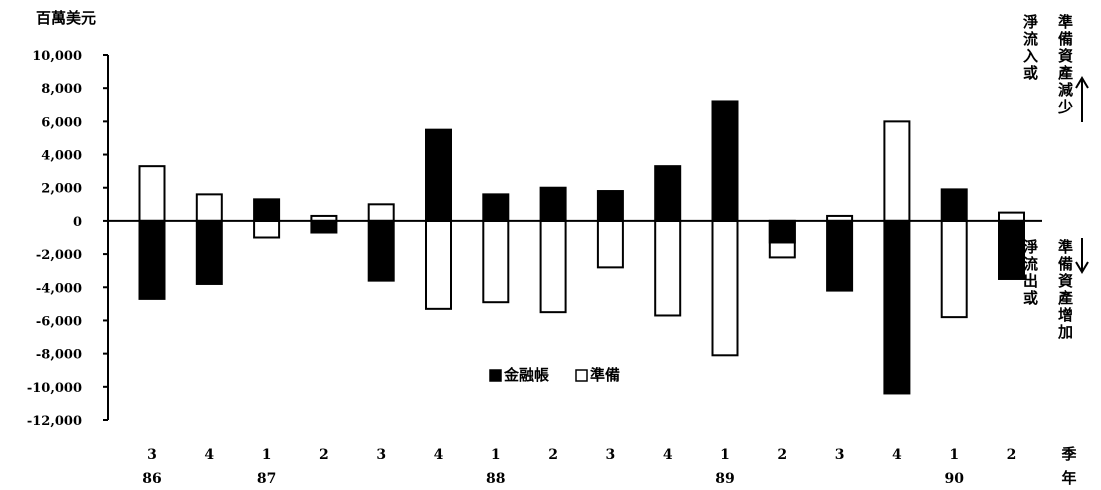 The width and height of the screenshot is (1101, 490). Describe the element at coordinates (1082, 99) in the screenshot. I see `up-arrow-icon` at that location.